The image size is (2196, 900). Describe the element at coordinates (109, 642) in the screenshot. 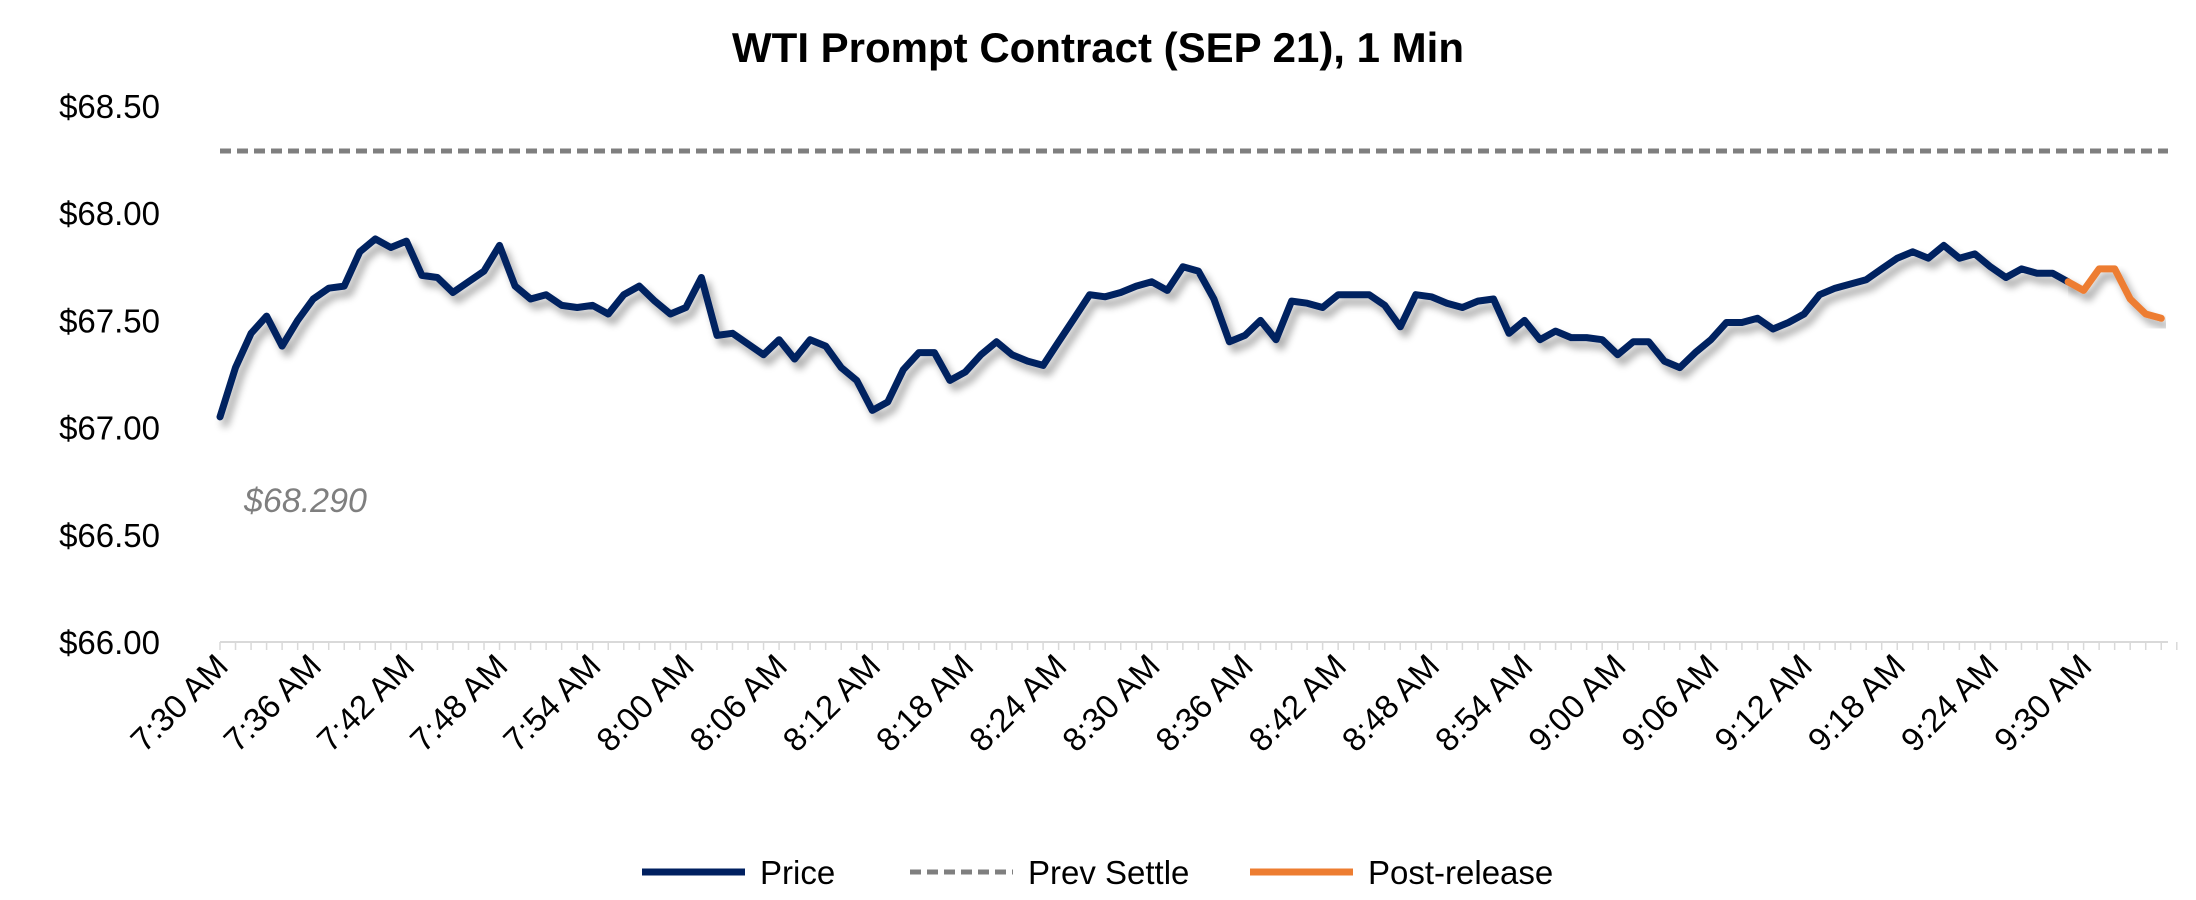

I see `y-tick-label: $66.00` at that location.